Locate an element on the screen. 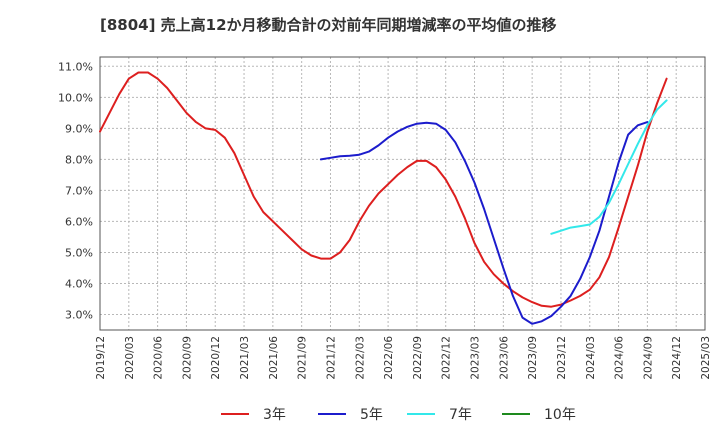 Image resolution: width=720 pixels, height=440 pixels. x-tick-label: 2022/06 is located at coordinates (389, 358).